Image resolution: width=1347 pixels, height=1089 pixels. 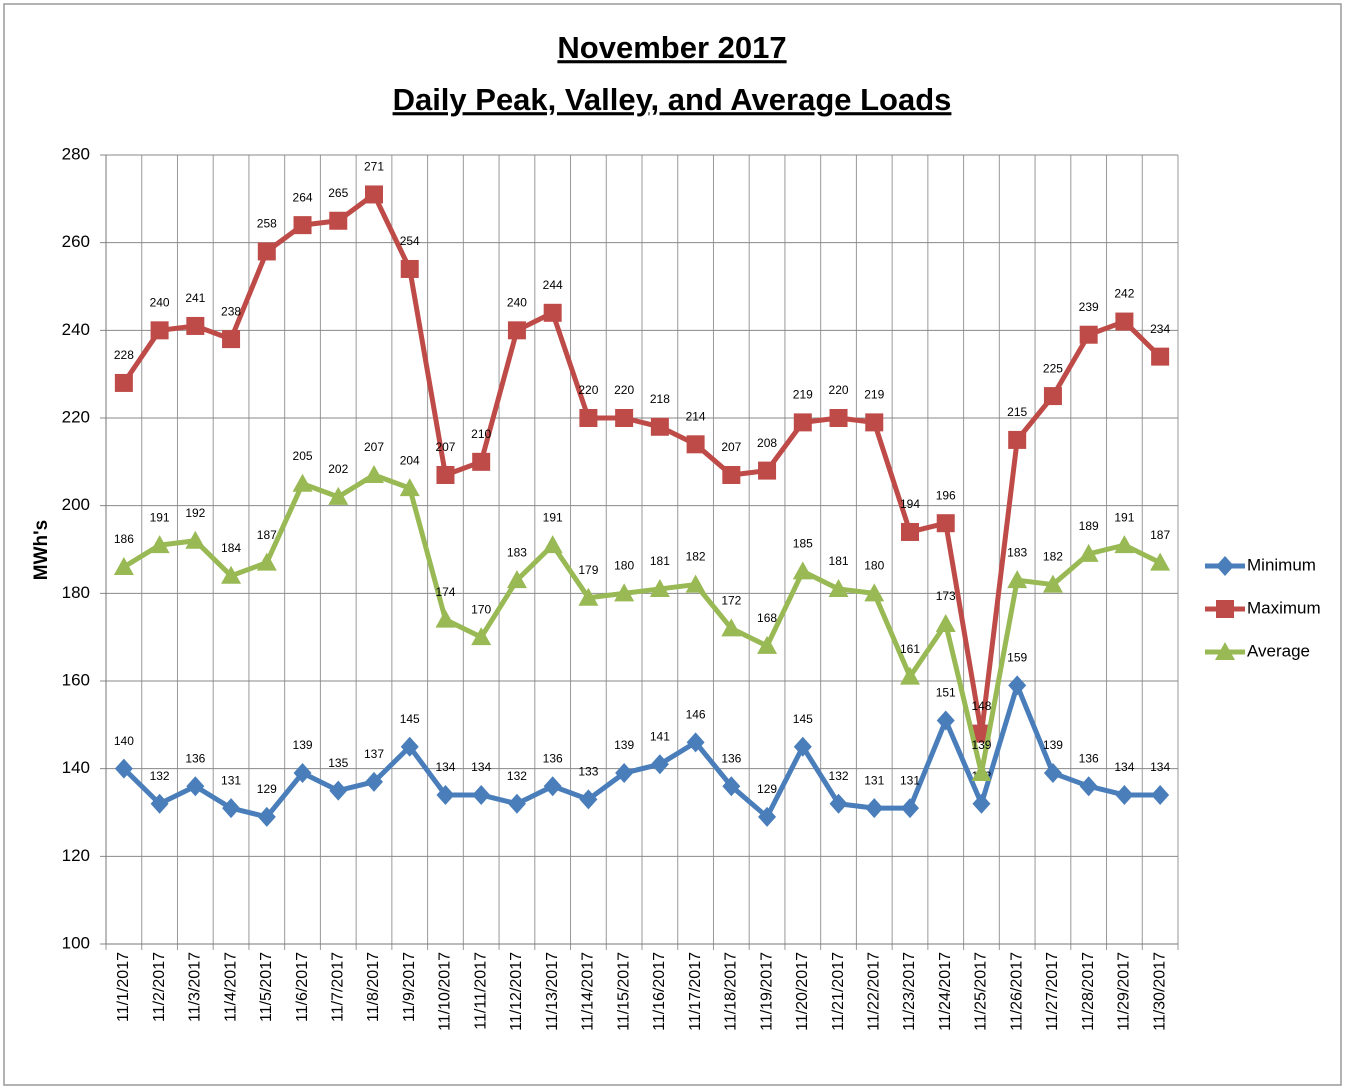 I want to click on data-label: 238, so click(x=231, y=311).